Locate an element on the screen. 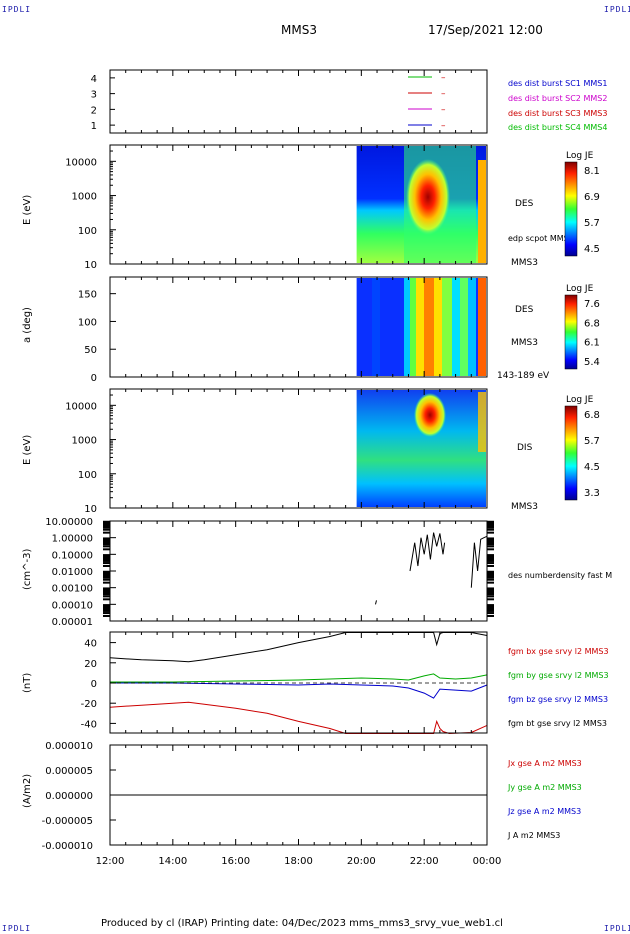  corner-label-bl: IPDLI is located at coordinates (17, 928).